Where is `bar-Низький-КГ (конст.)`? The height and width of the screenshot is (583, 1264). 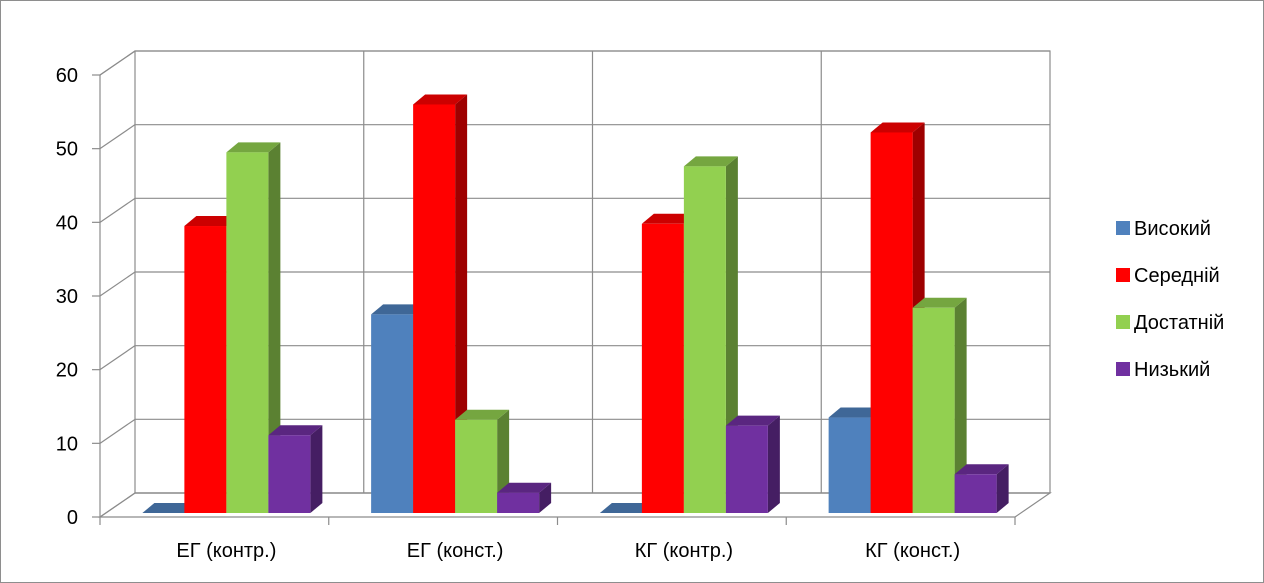 bar-Низький-КГ (конст.) is located at coordinates (981, 488).